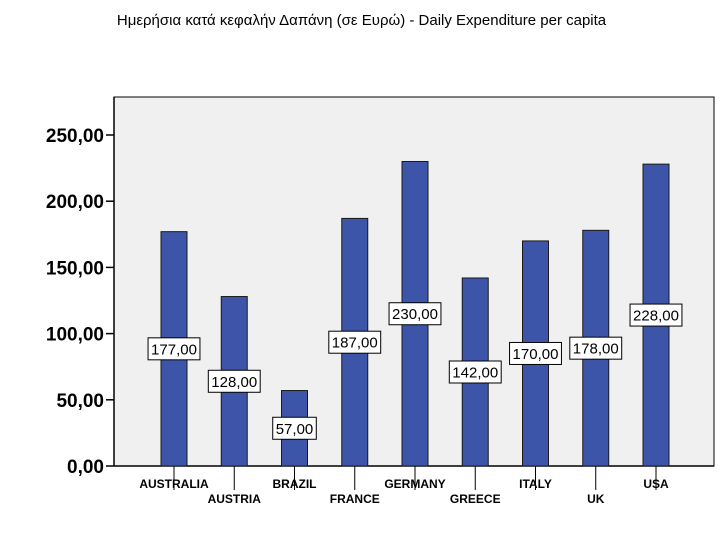 Image resolution: width=723 pixels, height=545 pixels. I want to click on y-tick-label: 50,00, so click(80, 401).